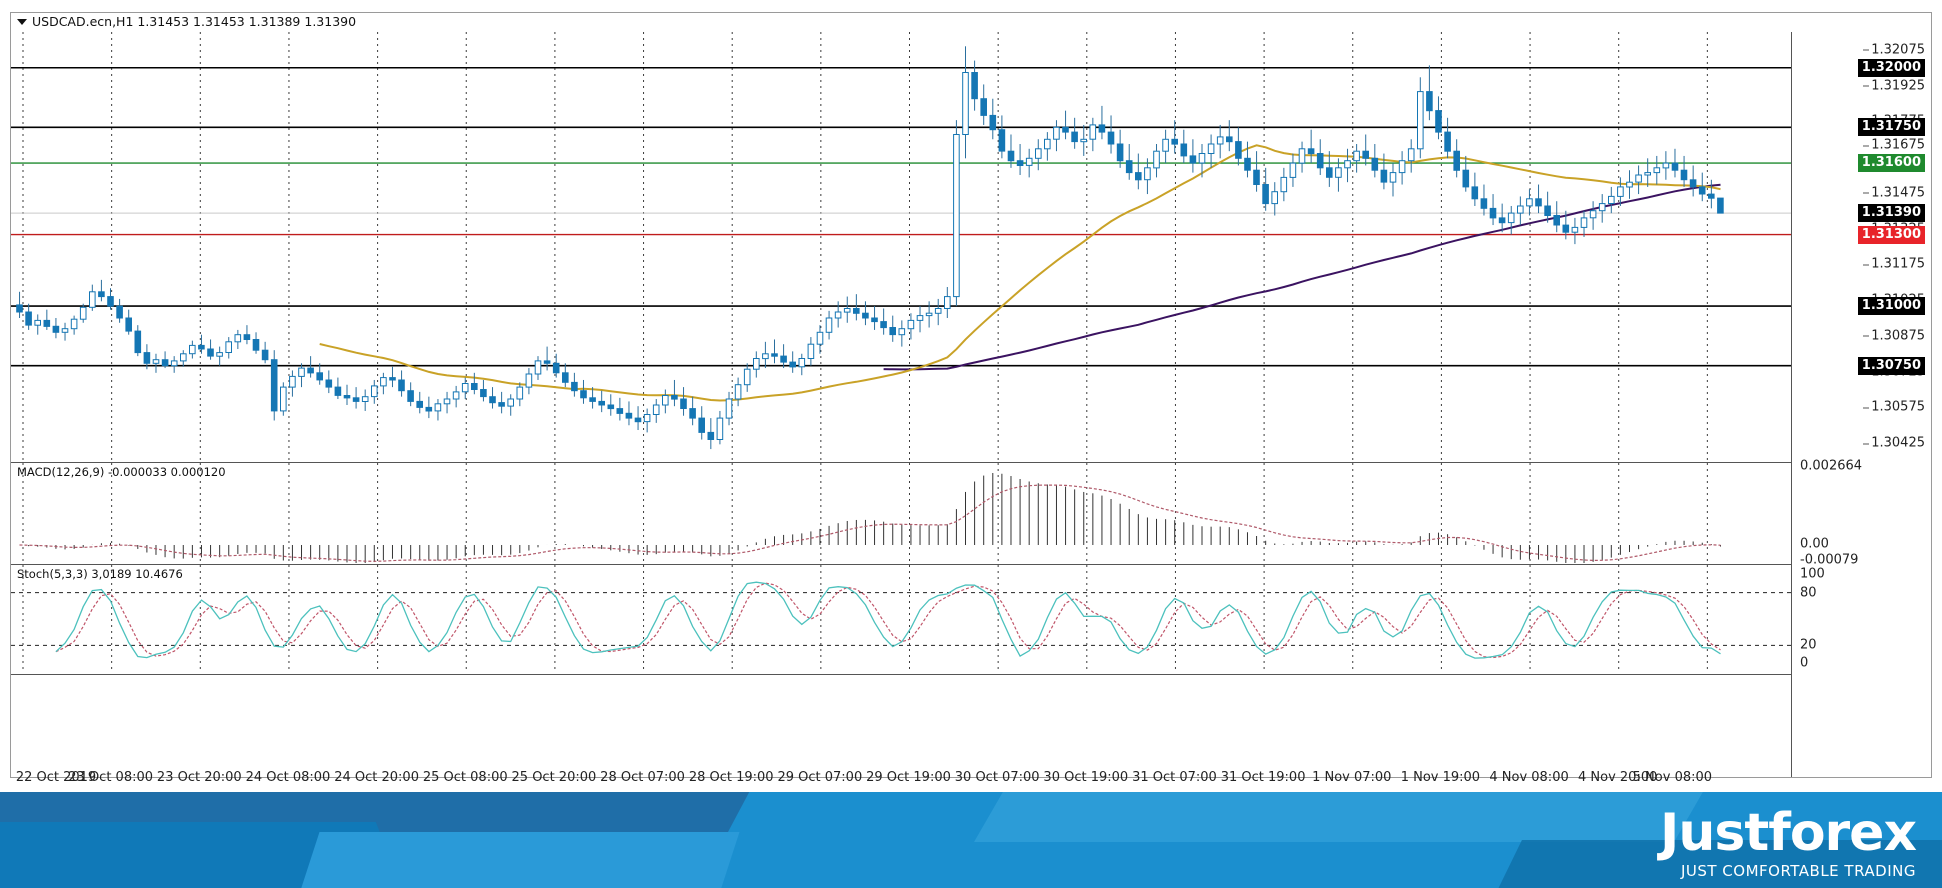 The image size is (1942, 888). What do you see at coordinates (1894, 192) in the screenshot?
I see `price-axis-tick: 1.31475` at bounding box center [1894, 192].